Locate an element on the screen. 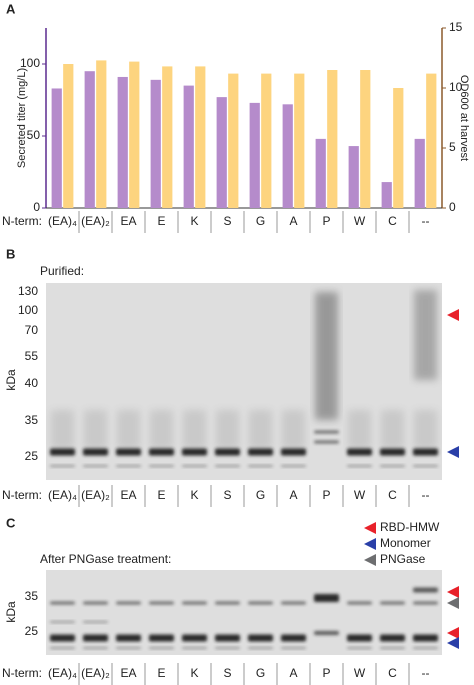  gel-tick-label: 100 is located at coordinates (28, 310).